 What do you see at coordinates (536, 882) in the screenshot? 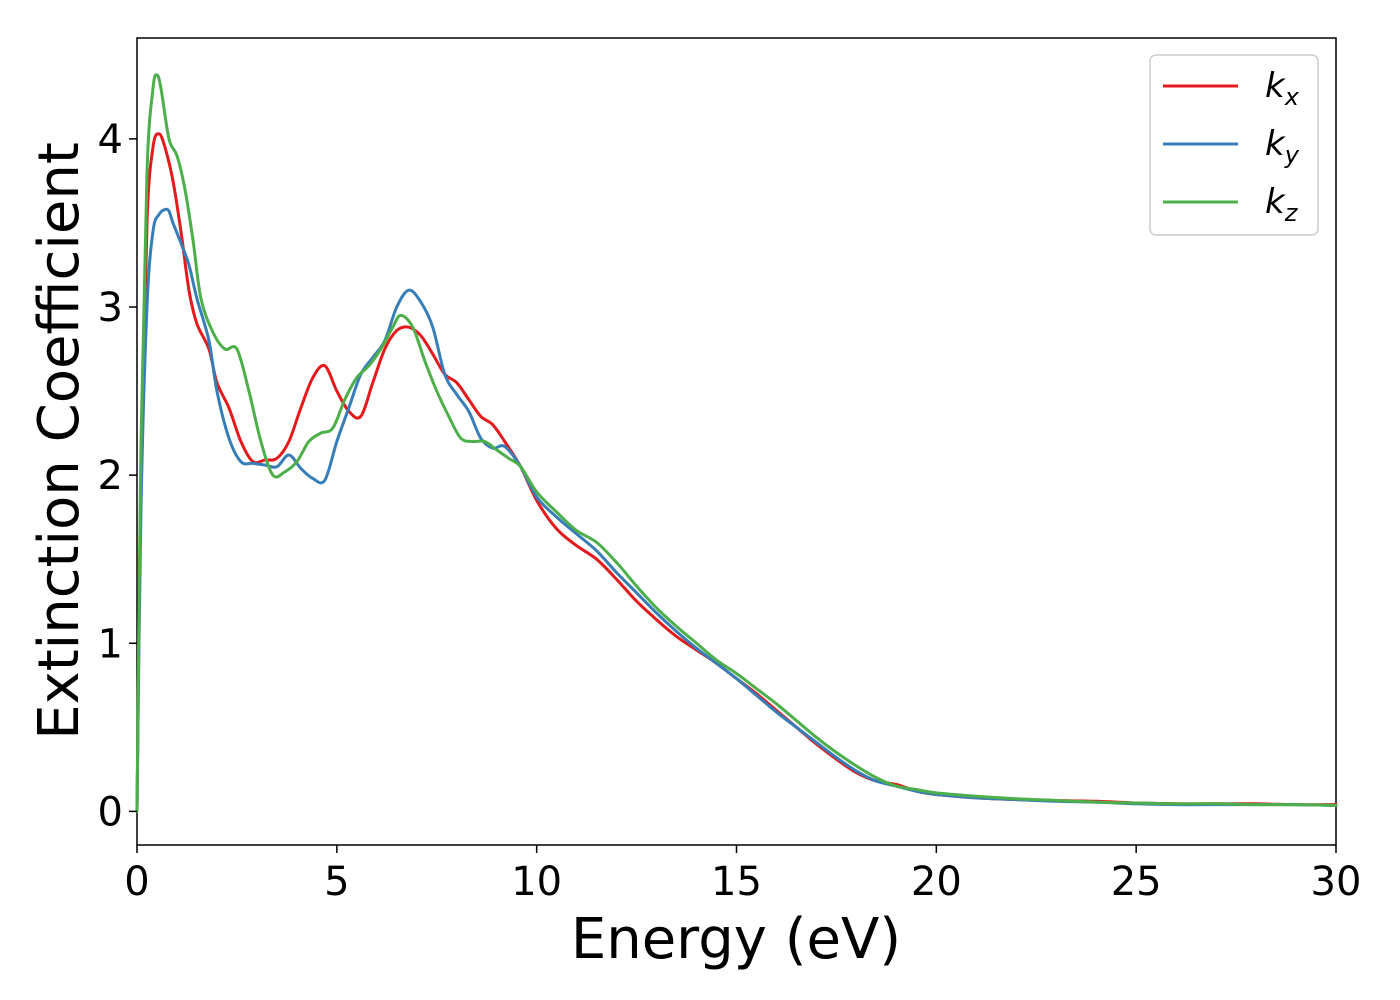
I see `x-tick-label: 10` at bounding box center [536, 882].